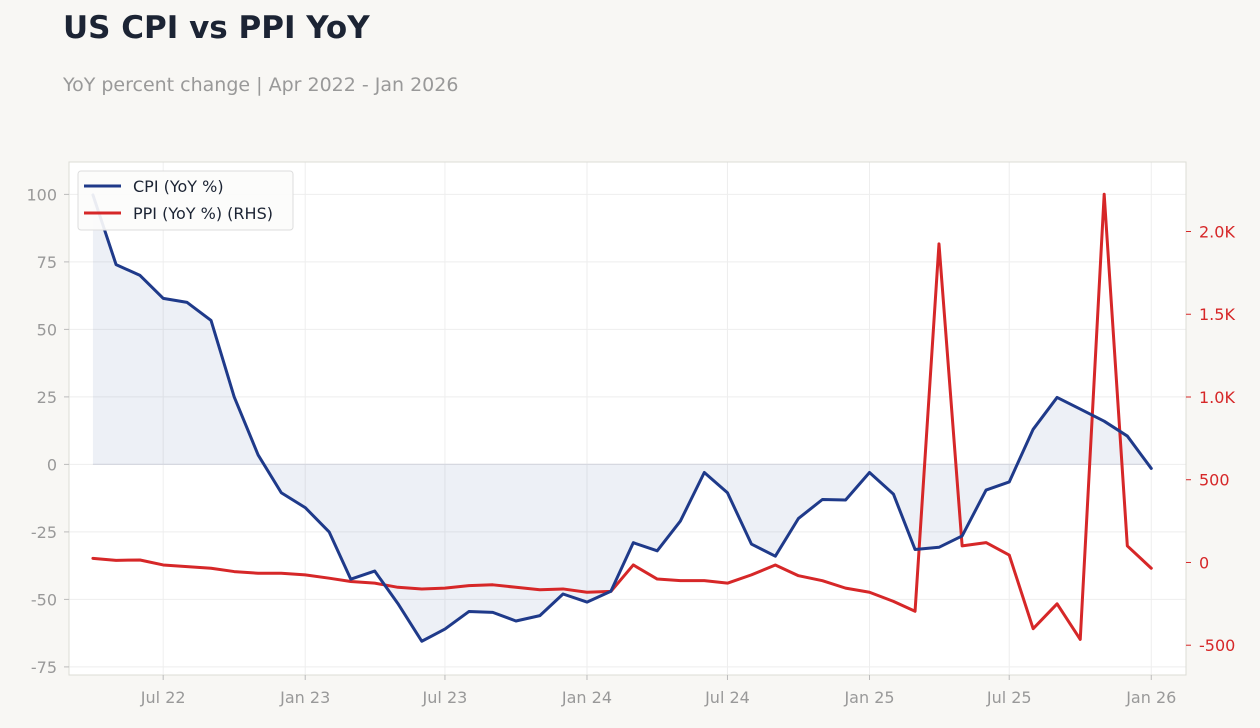 Image resolution: width=1260 pixels, height=728 pixels. Describe the element at coordinates (47, 262) in the screenshot. I see `left-tick-label: 75` at that location.